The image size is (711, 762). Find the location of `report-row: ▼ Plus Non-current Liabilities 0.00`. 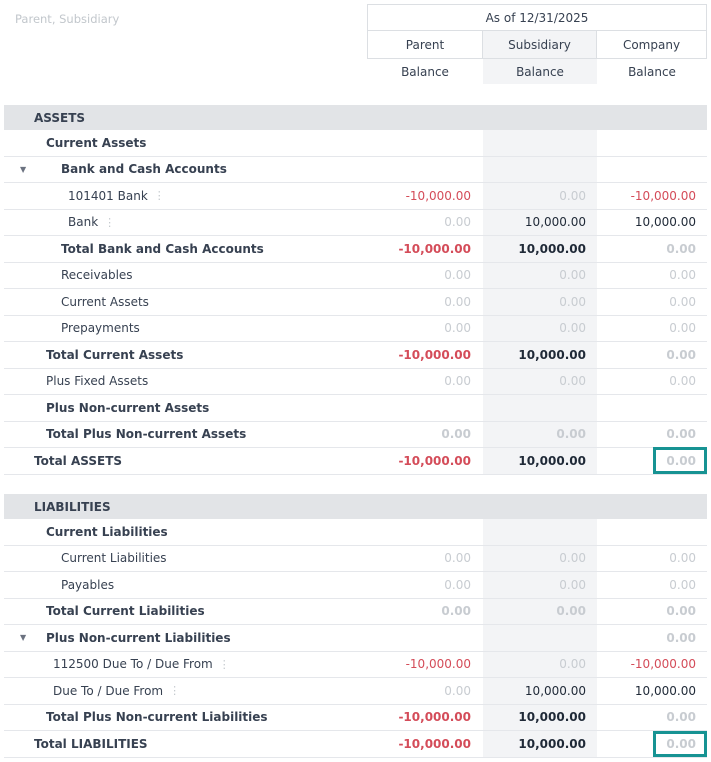

report-row: ▼ Plus Non-current Liabilities 0.00 is located at coordinates (355, 638).